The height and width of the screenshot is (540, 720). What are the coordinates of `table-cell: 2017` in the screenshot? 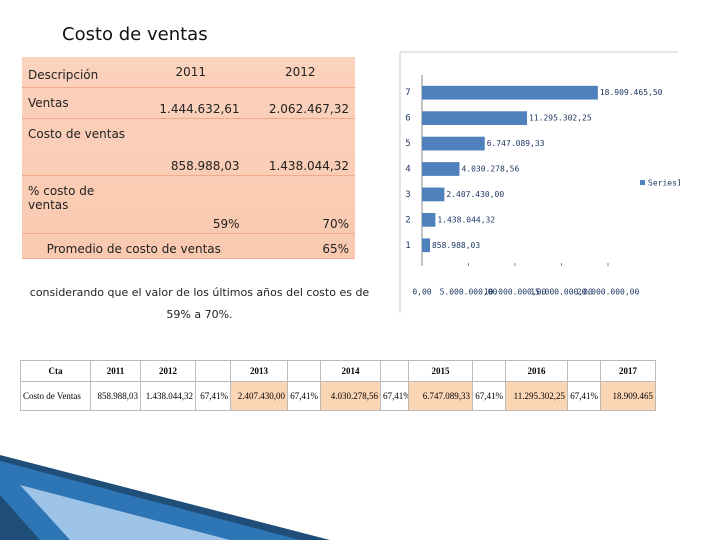 It's located at (628, 371).